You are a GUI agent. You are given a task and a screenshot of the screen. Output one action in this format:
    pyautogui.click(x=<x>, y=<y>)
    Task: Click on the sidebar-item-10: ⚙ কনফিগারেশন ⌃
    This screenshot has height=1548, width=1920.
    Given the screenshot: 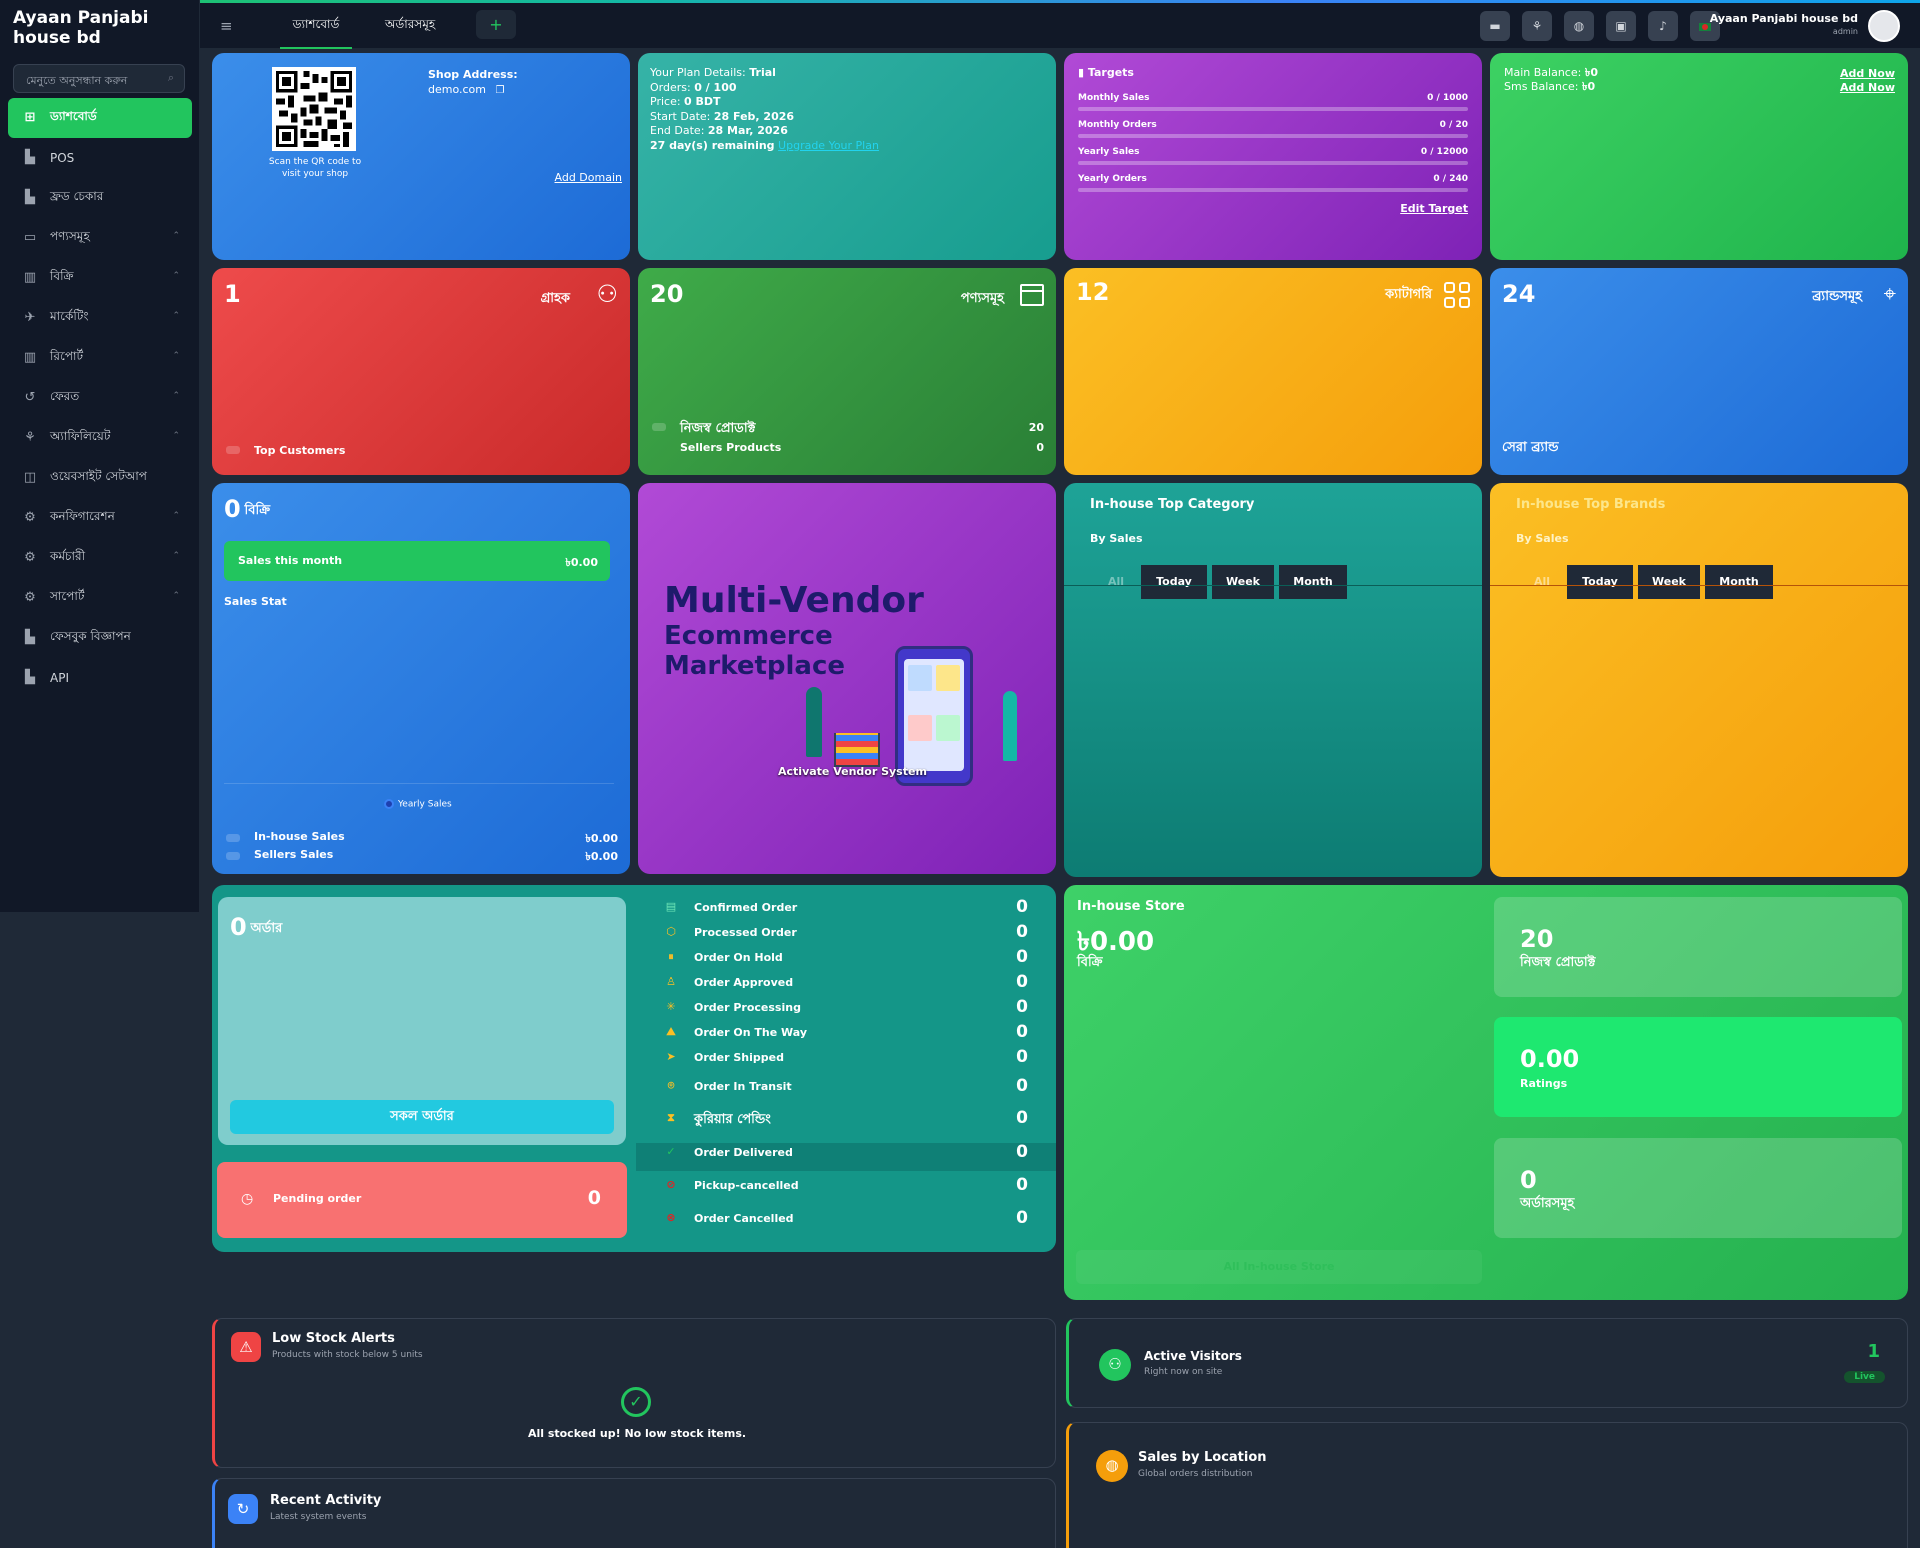 What is the action you would take?
    pyautogui.click(x=100, y=518)
    